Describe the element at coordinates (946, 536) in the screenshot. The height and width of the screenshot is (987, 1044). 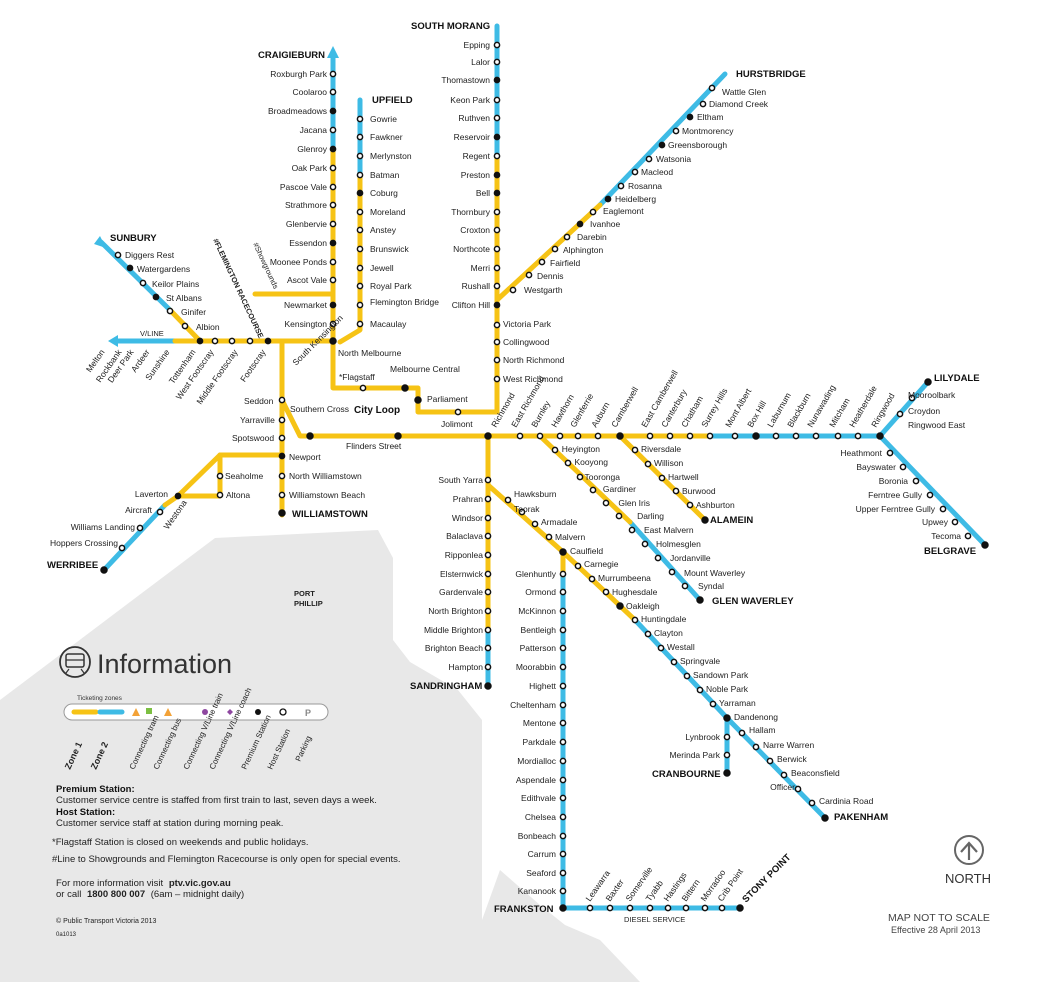
I see `station-label-belgrave_line-6: Tecoma` at that location.